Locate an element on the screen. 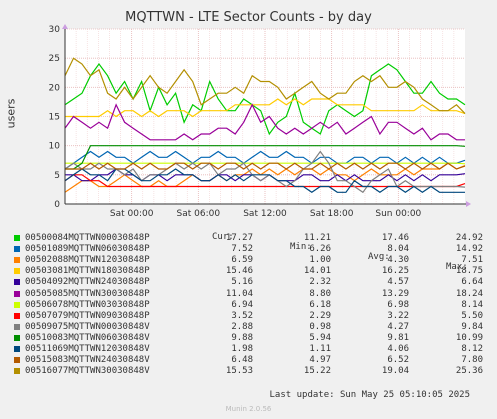 The height and width of the screenshot is (419, 497). y-tick-labels: 0 5 10 15 20 25 30 is located at coordinates (55, 117).